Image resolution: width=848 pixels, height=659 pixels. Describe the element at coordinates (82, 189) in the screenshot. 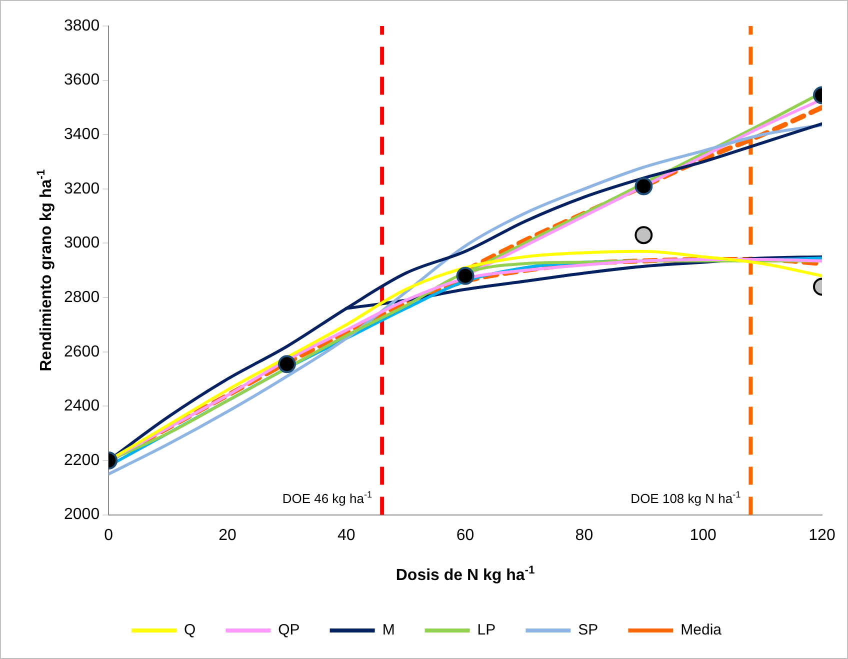

I see `y-tick-label: 3200` at that location.